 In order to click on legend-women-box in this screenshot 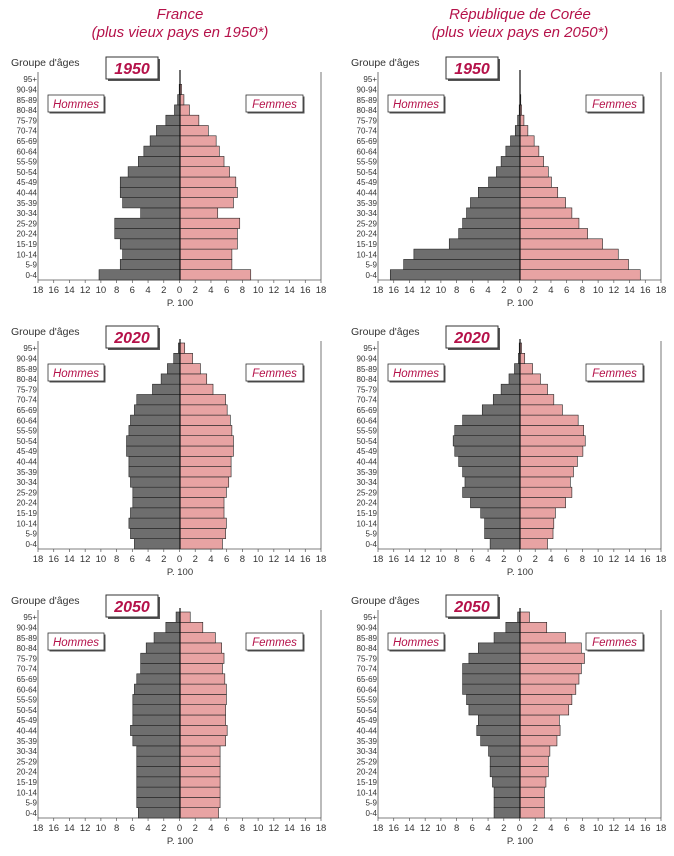, I will do `click(614, 372)`.